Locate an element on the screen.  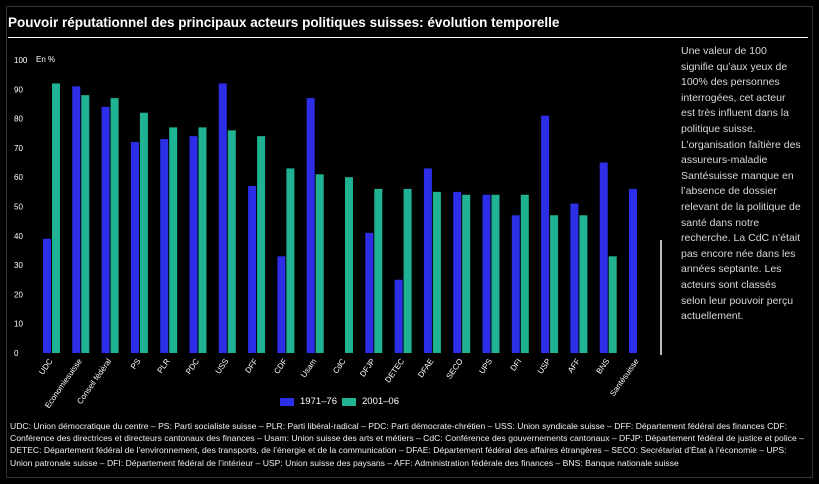
x-tick-label: DFJP is located at coordinates (367, 368).